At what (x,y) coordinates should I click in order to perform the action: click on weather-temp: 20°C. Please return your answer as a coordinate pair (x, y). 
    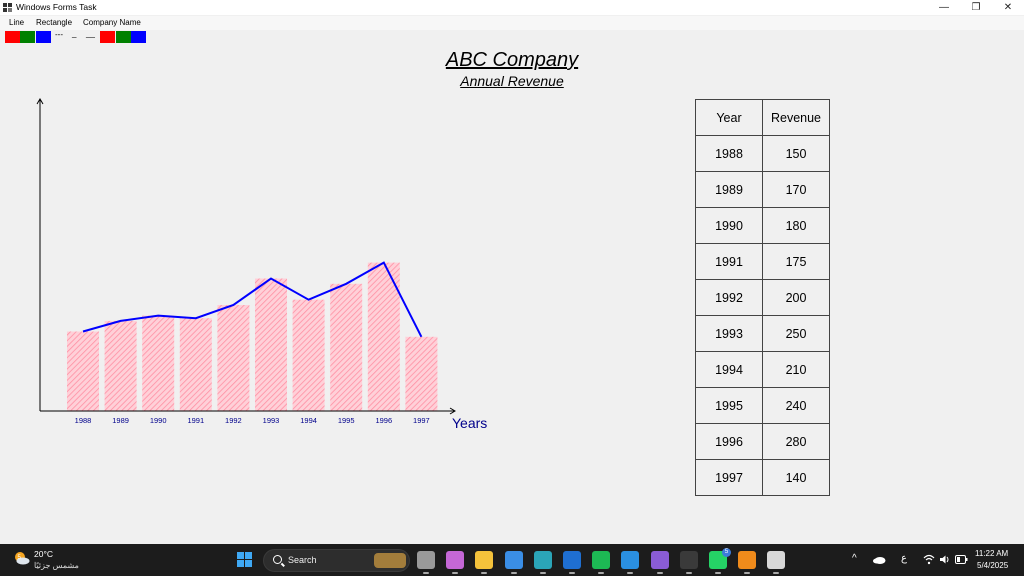
    Looking at the image, I should click on (43, 554).